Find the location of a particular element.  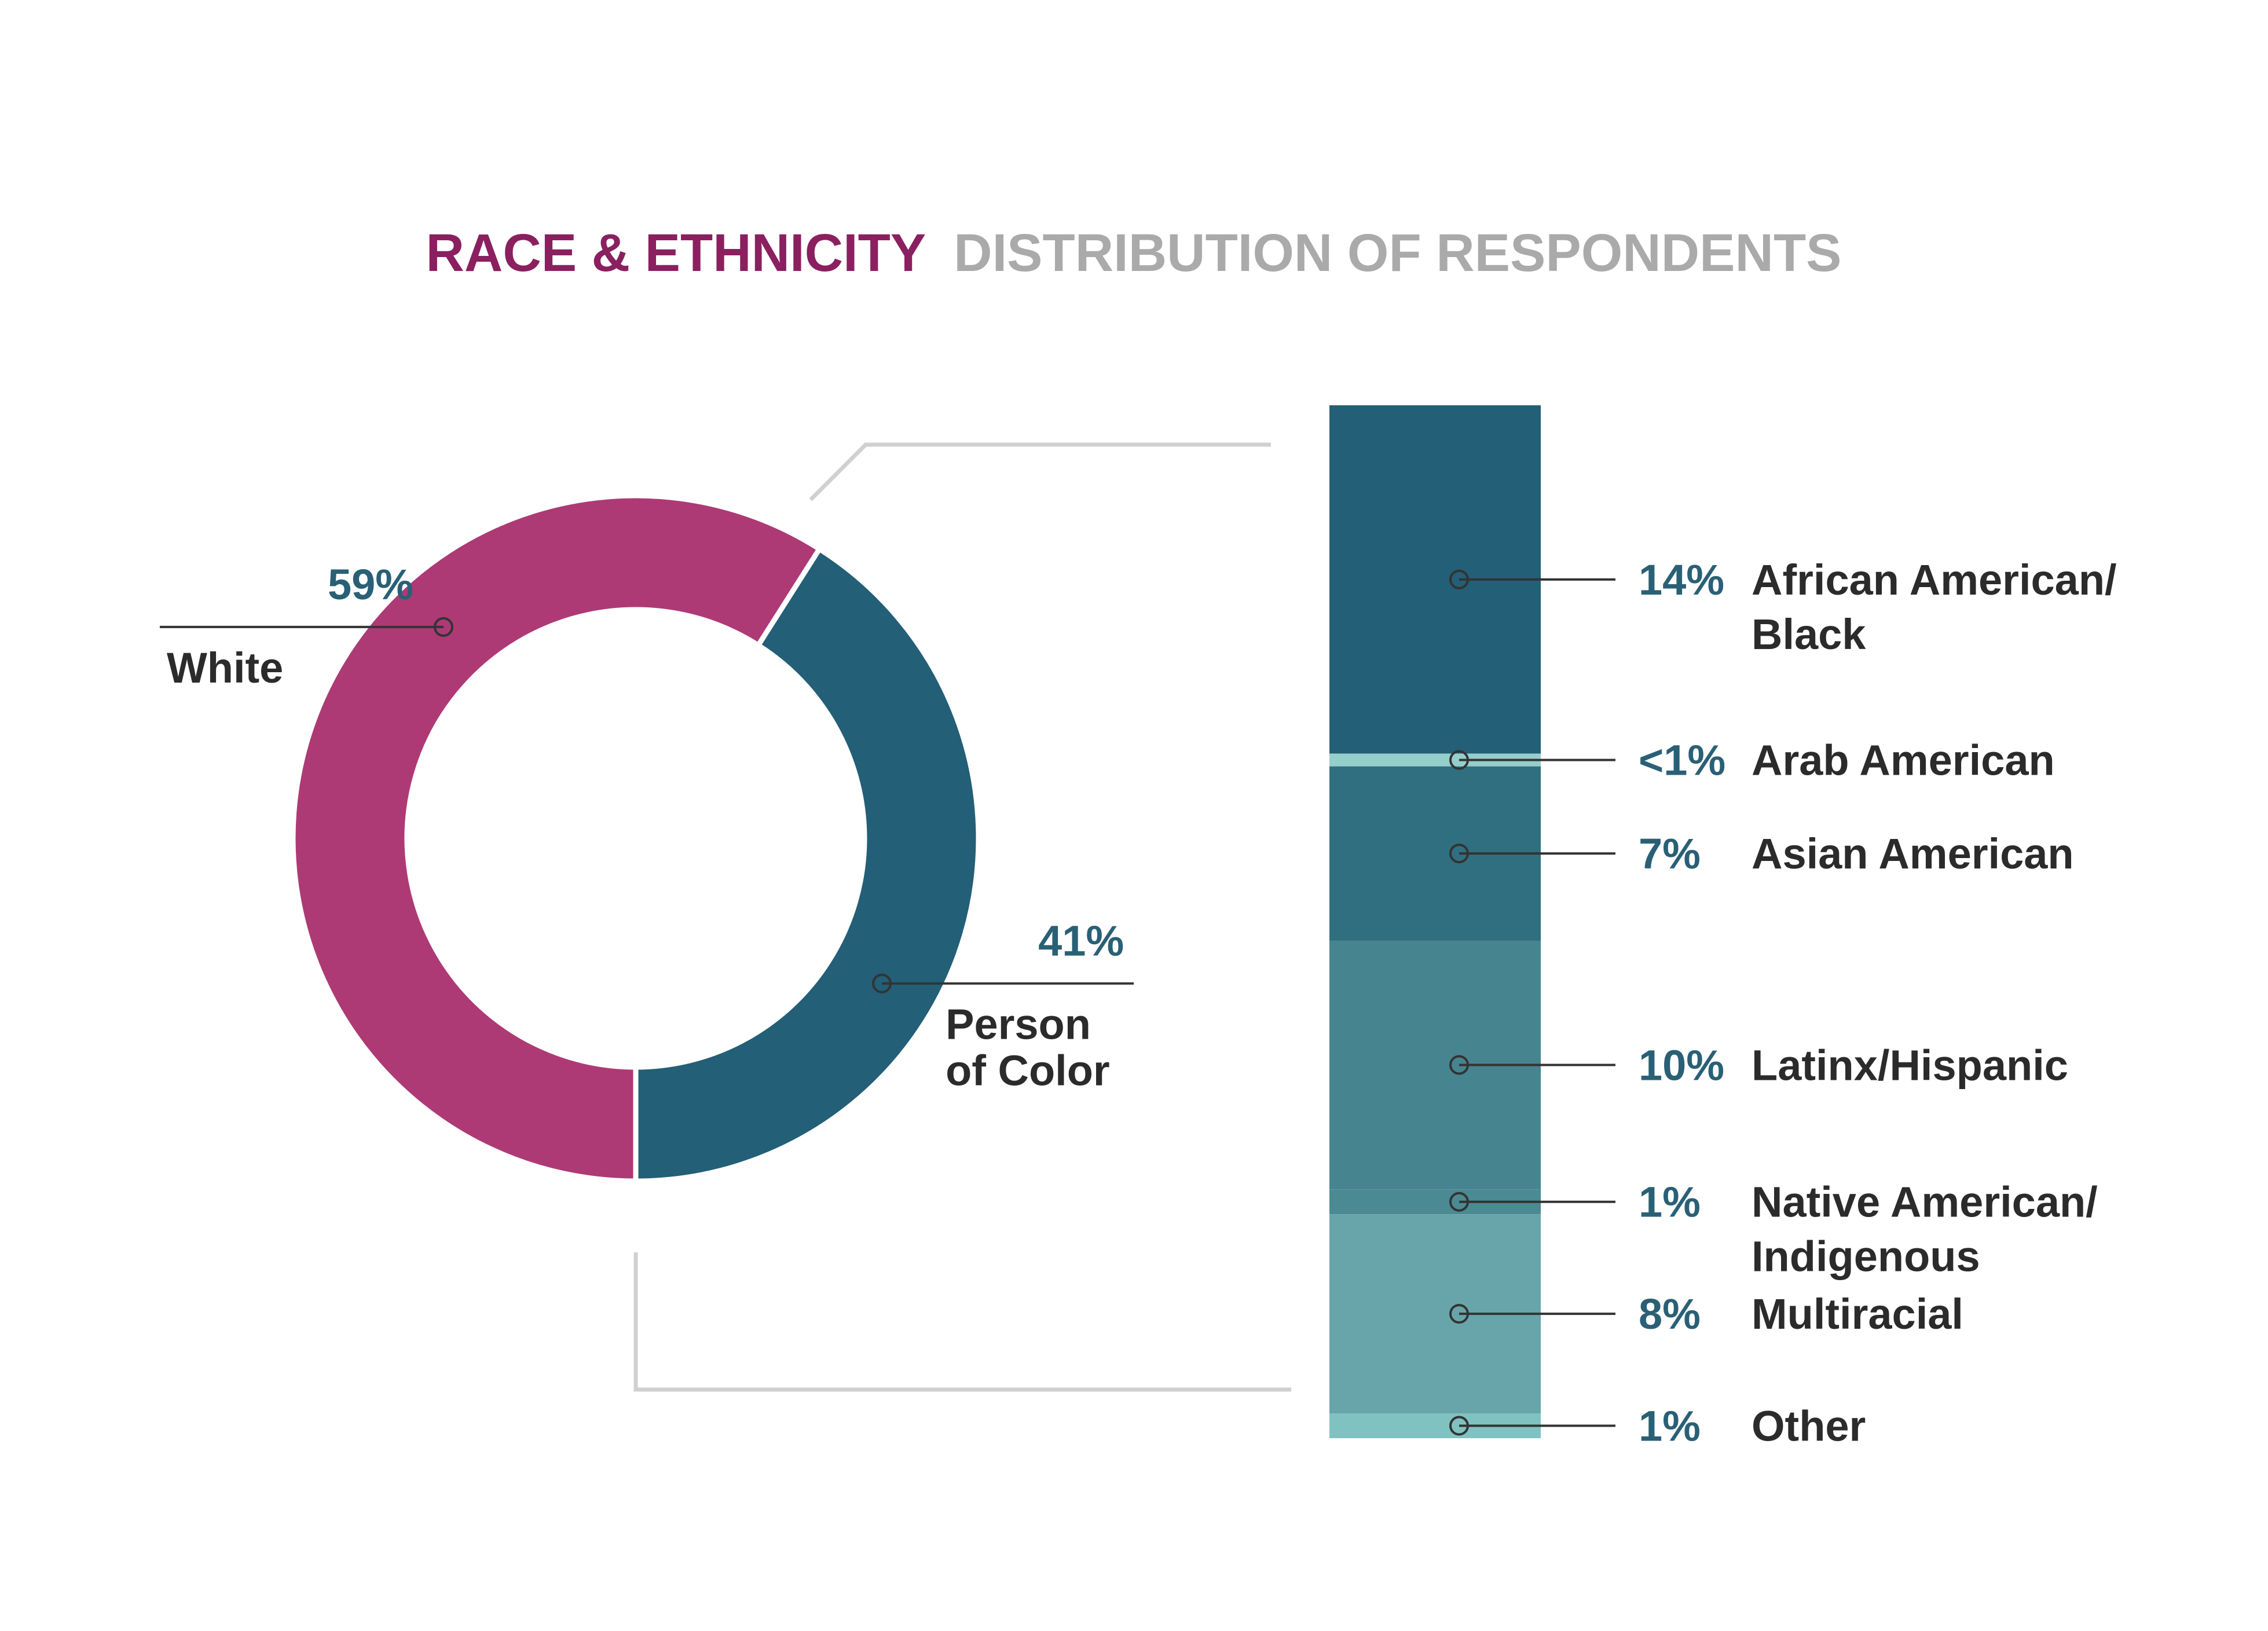

title-primary: RACE & ETHNICITY is located at coordinates (676, 253).